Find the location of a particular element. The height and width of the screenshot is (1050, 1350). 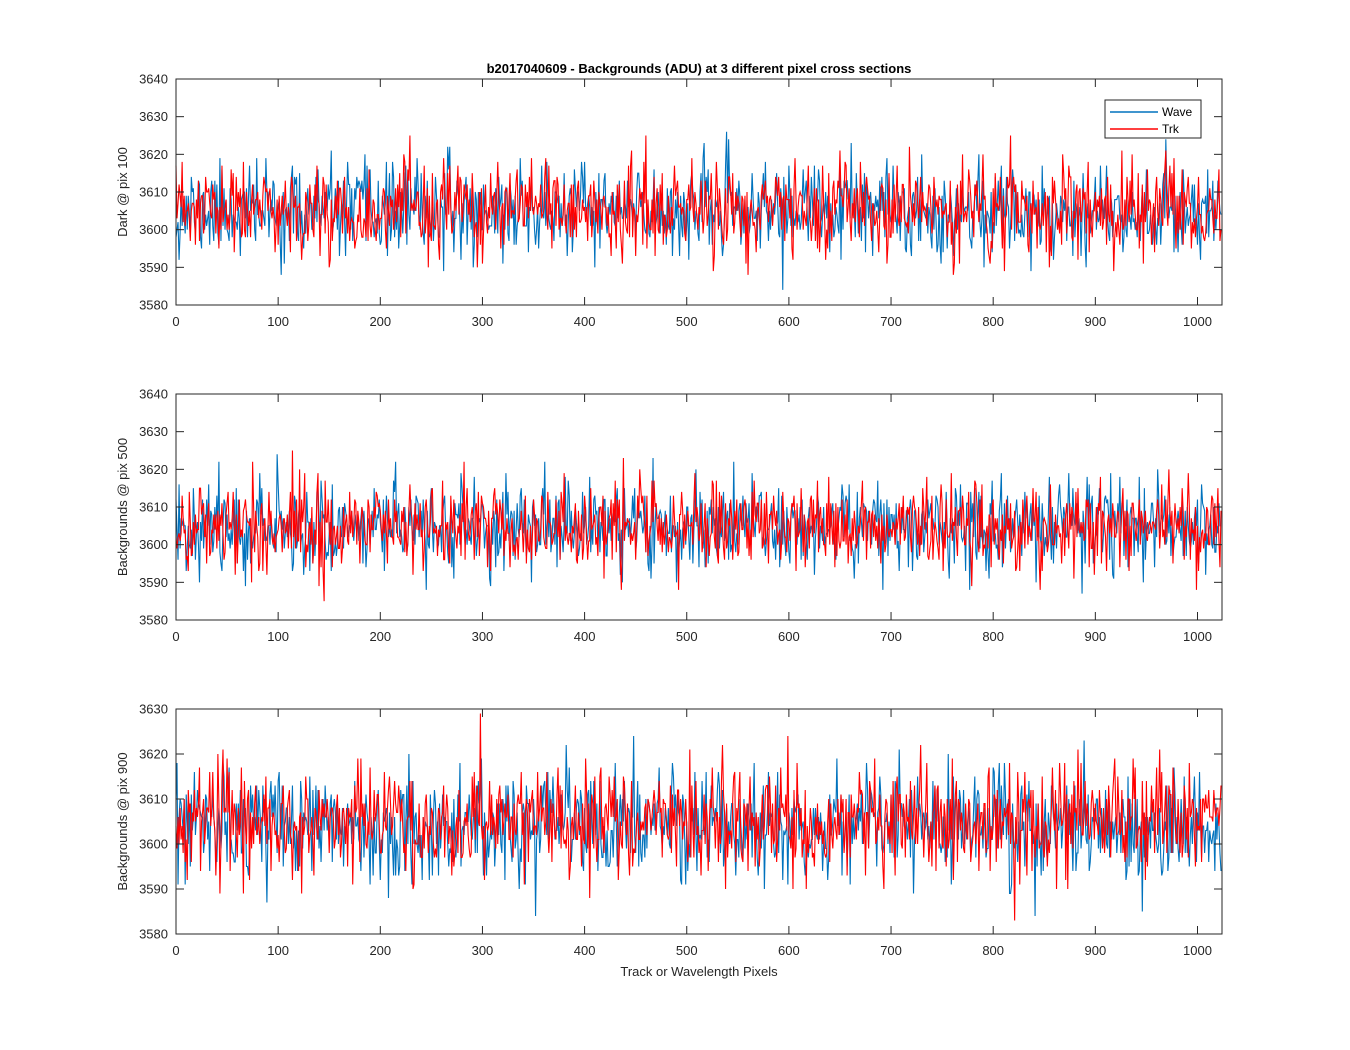

legend: Wave Trk is located at coordinates (1153, 119).